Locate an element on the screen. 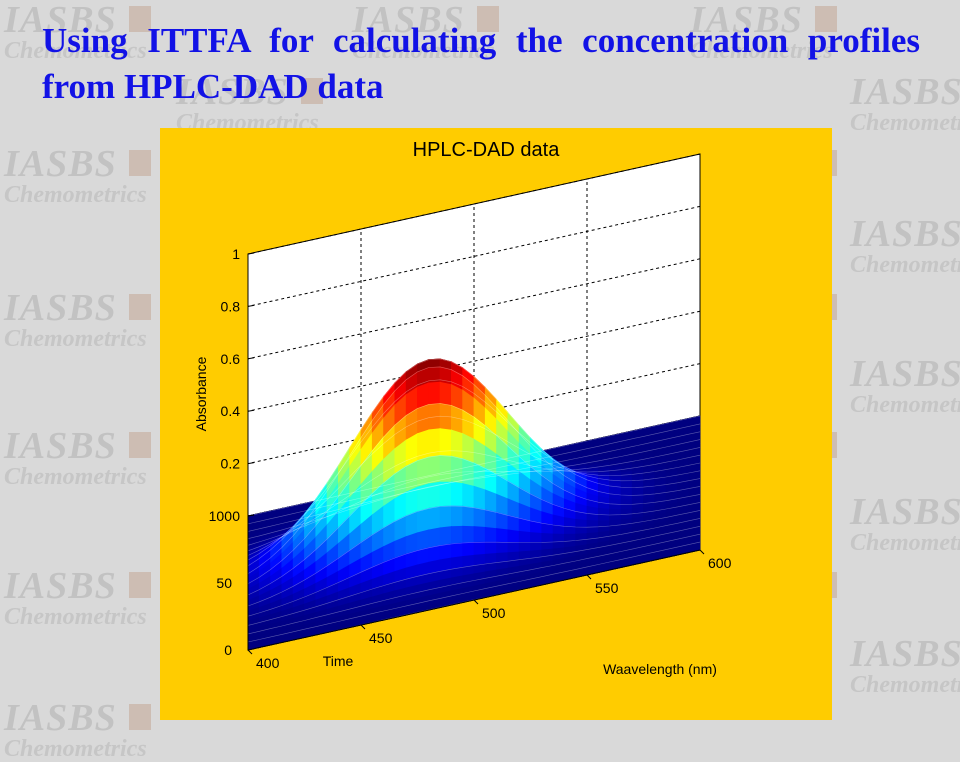  x-tick-label: 550 is located at coordinates (607, 588).